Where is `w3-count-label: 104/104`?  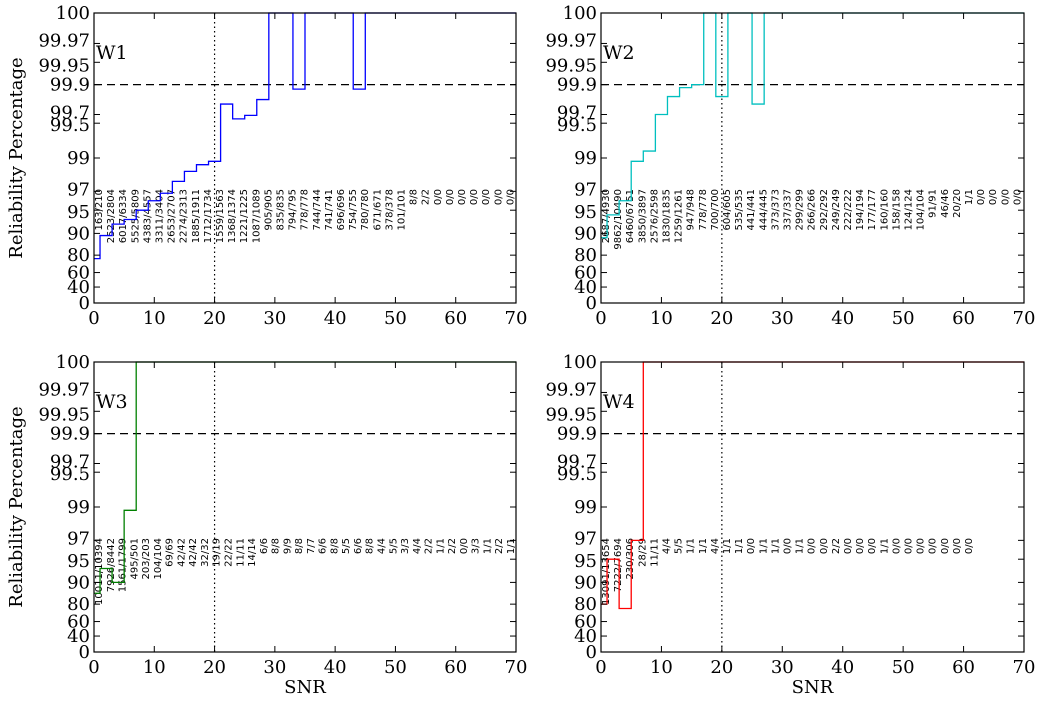 w3-count-label: 104/104 is located at coordinates (158, 559).